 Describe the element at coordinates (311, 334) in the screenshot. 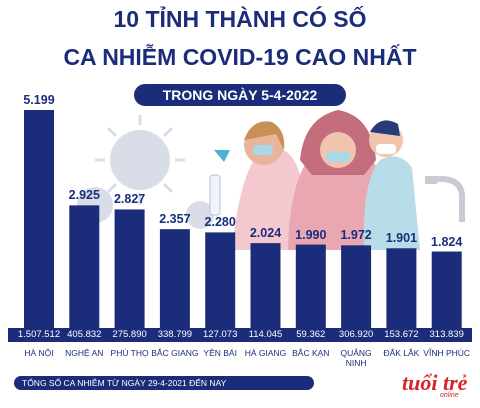

I see `total-label-7: 59.362` at that location.